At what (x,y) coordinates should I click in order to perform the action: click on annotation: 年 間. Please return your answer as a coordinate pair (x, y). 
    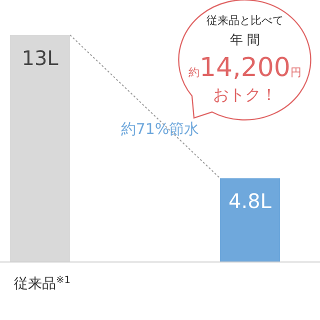
    Looking at the image, I should click on (245, 40).